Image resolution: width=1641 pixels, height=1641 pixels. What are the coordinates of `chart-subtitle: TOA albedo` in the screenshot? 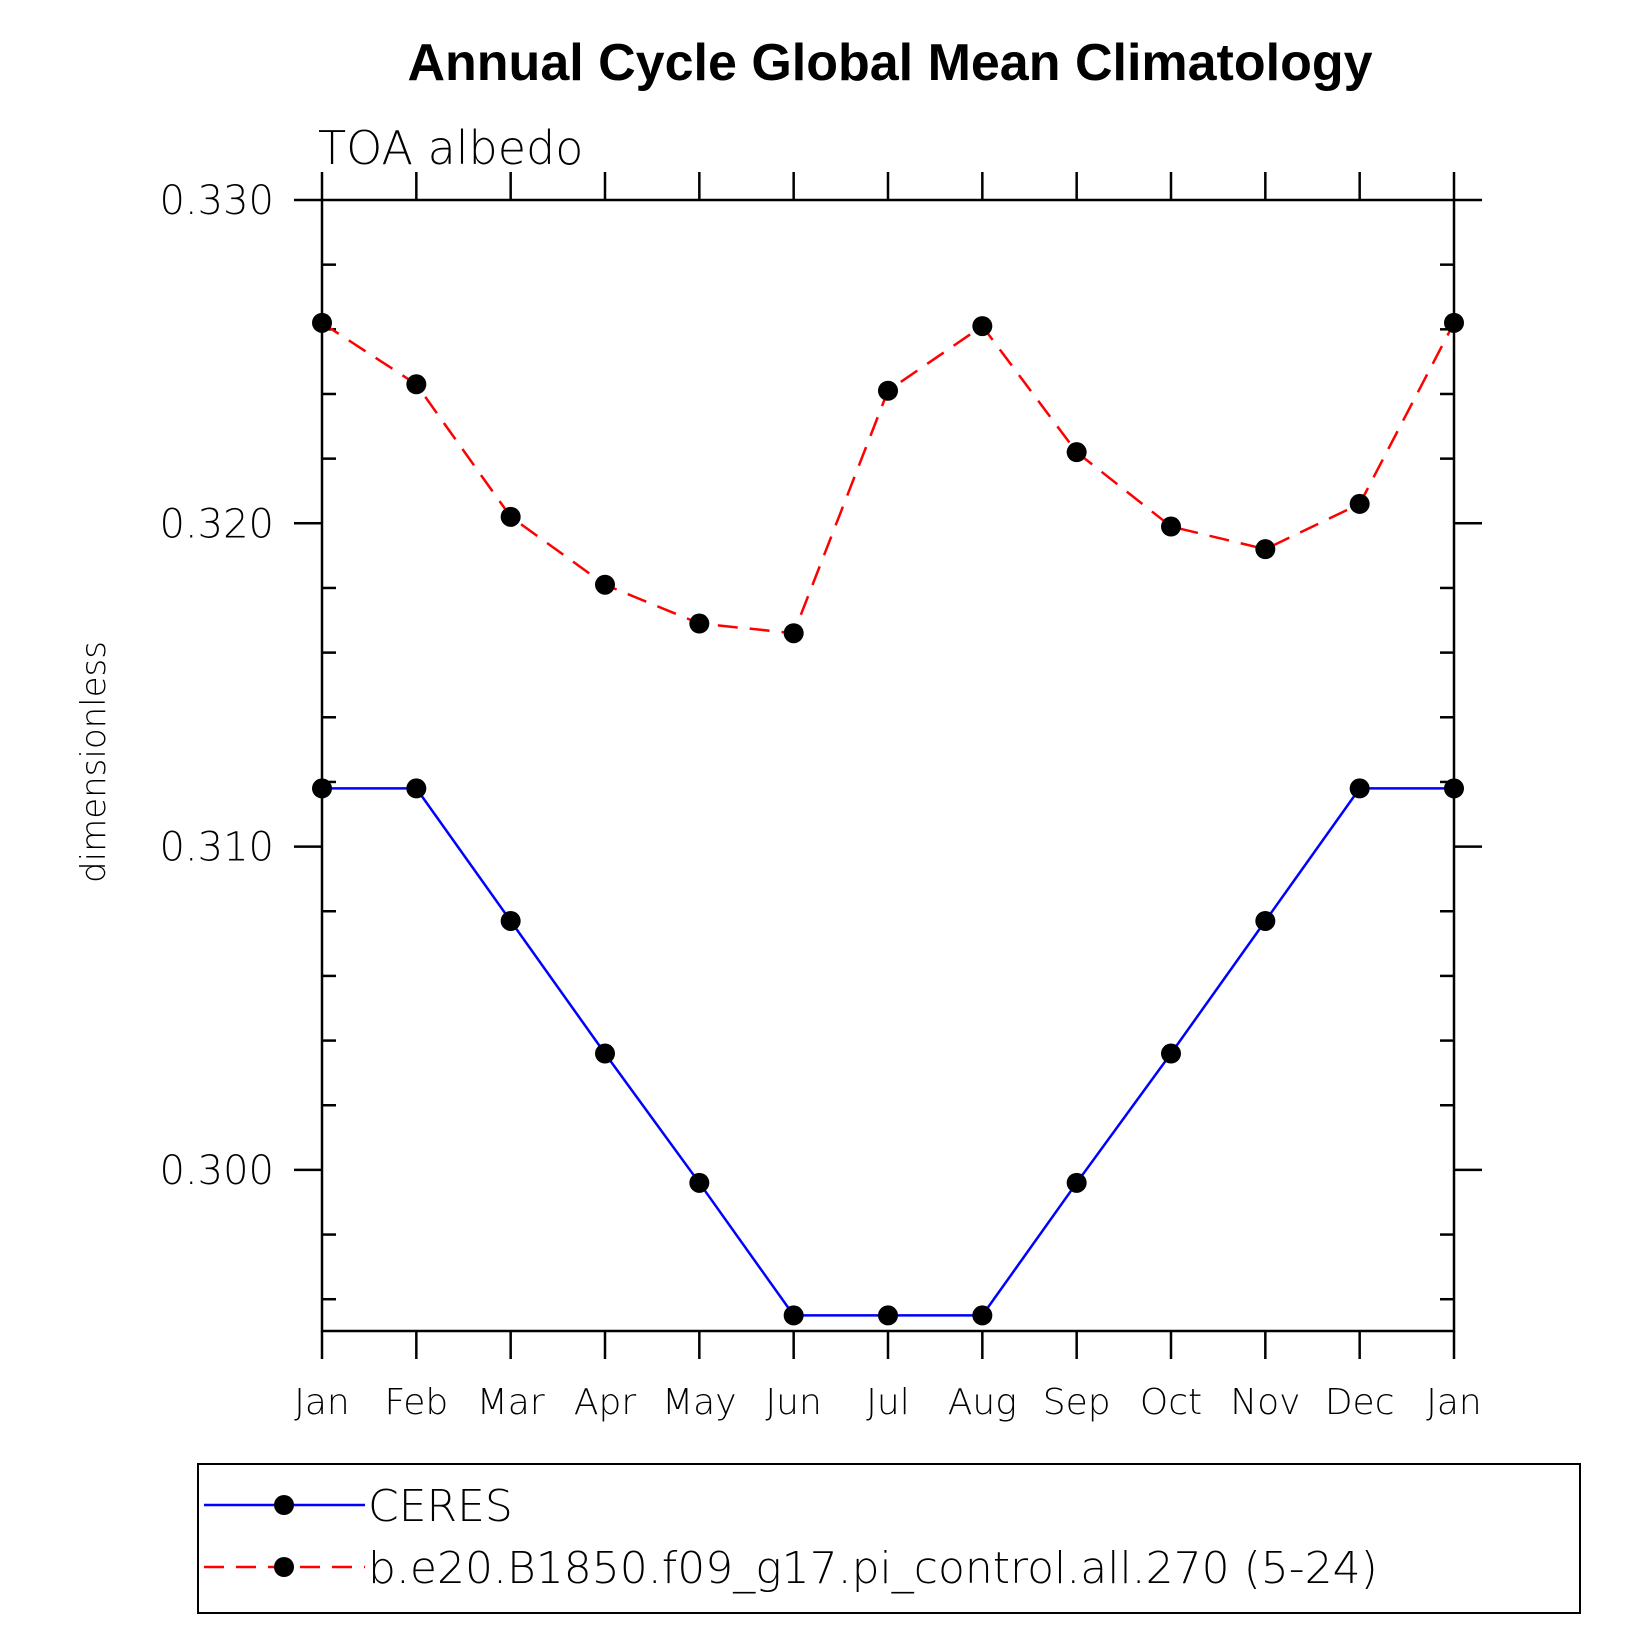 It's located at (450, 148).